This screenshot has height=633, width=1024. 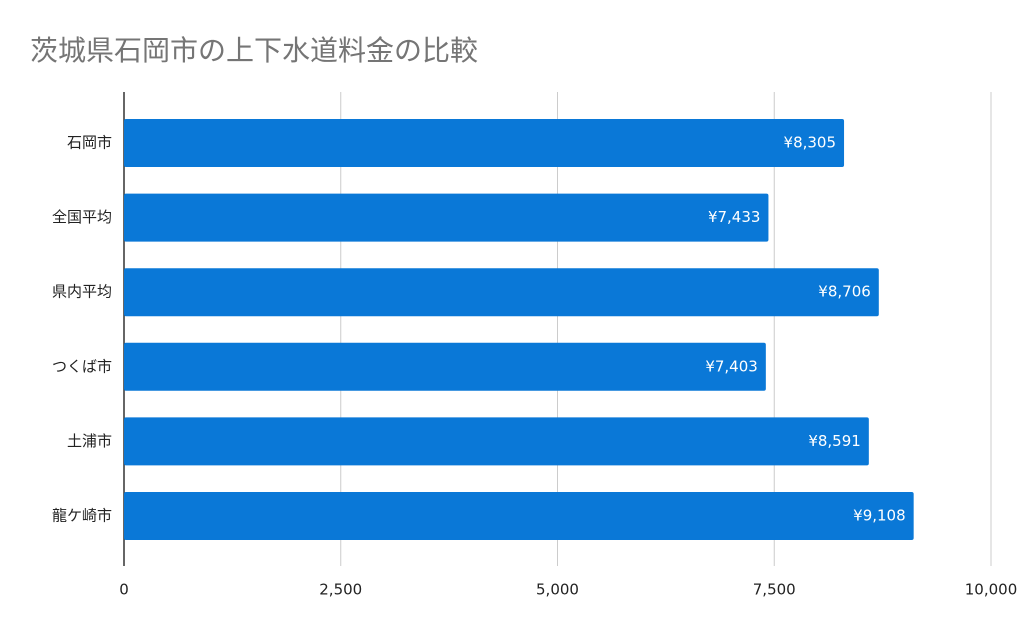 What do you see at coordinates (82, 217) in the screenshot?
I see `y-tick-label: 全国平均` at bounding box center [82, 217].